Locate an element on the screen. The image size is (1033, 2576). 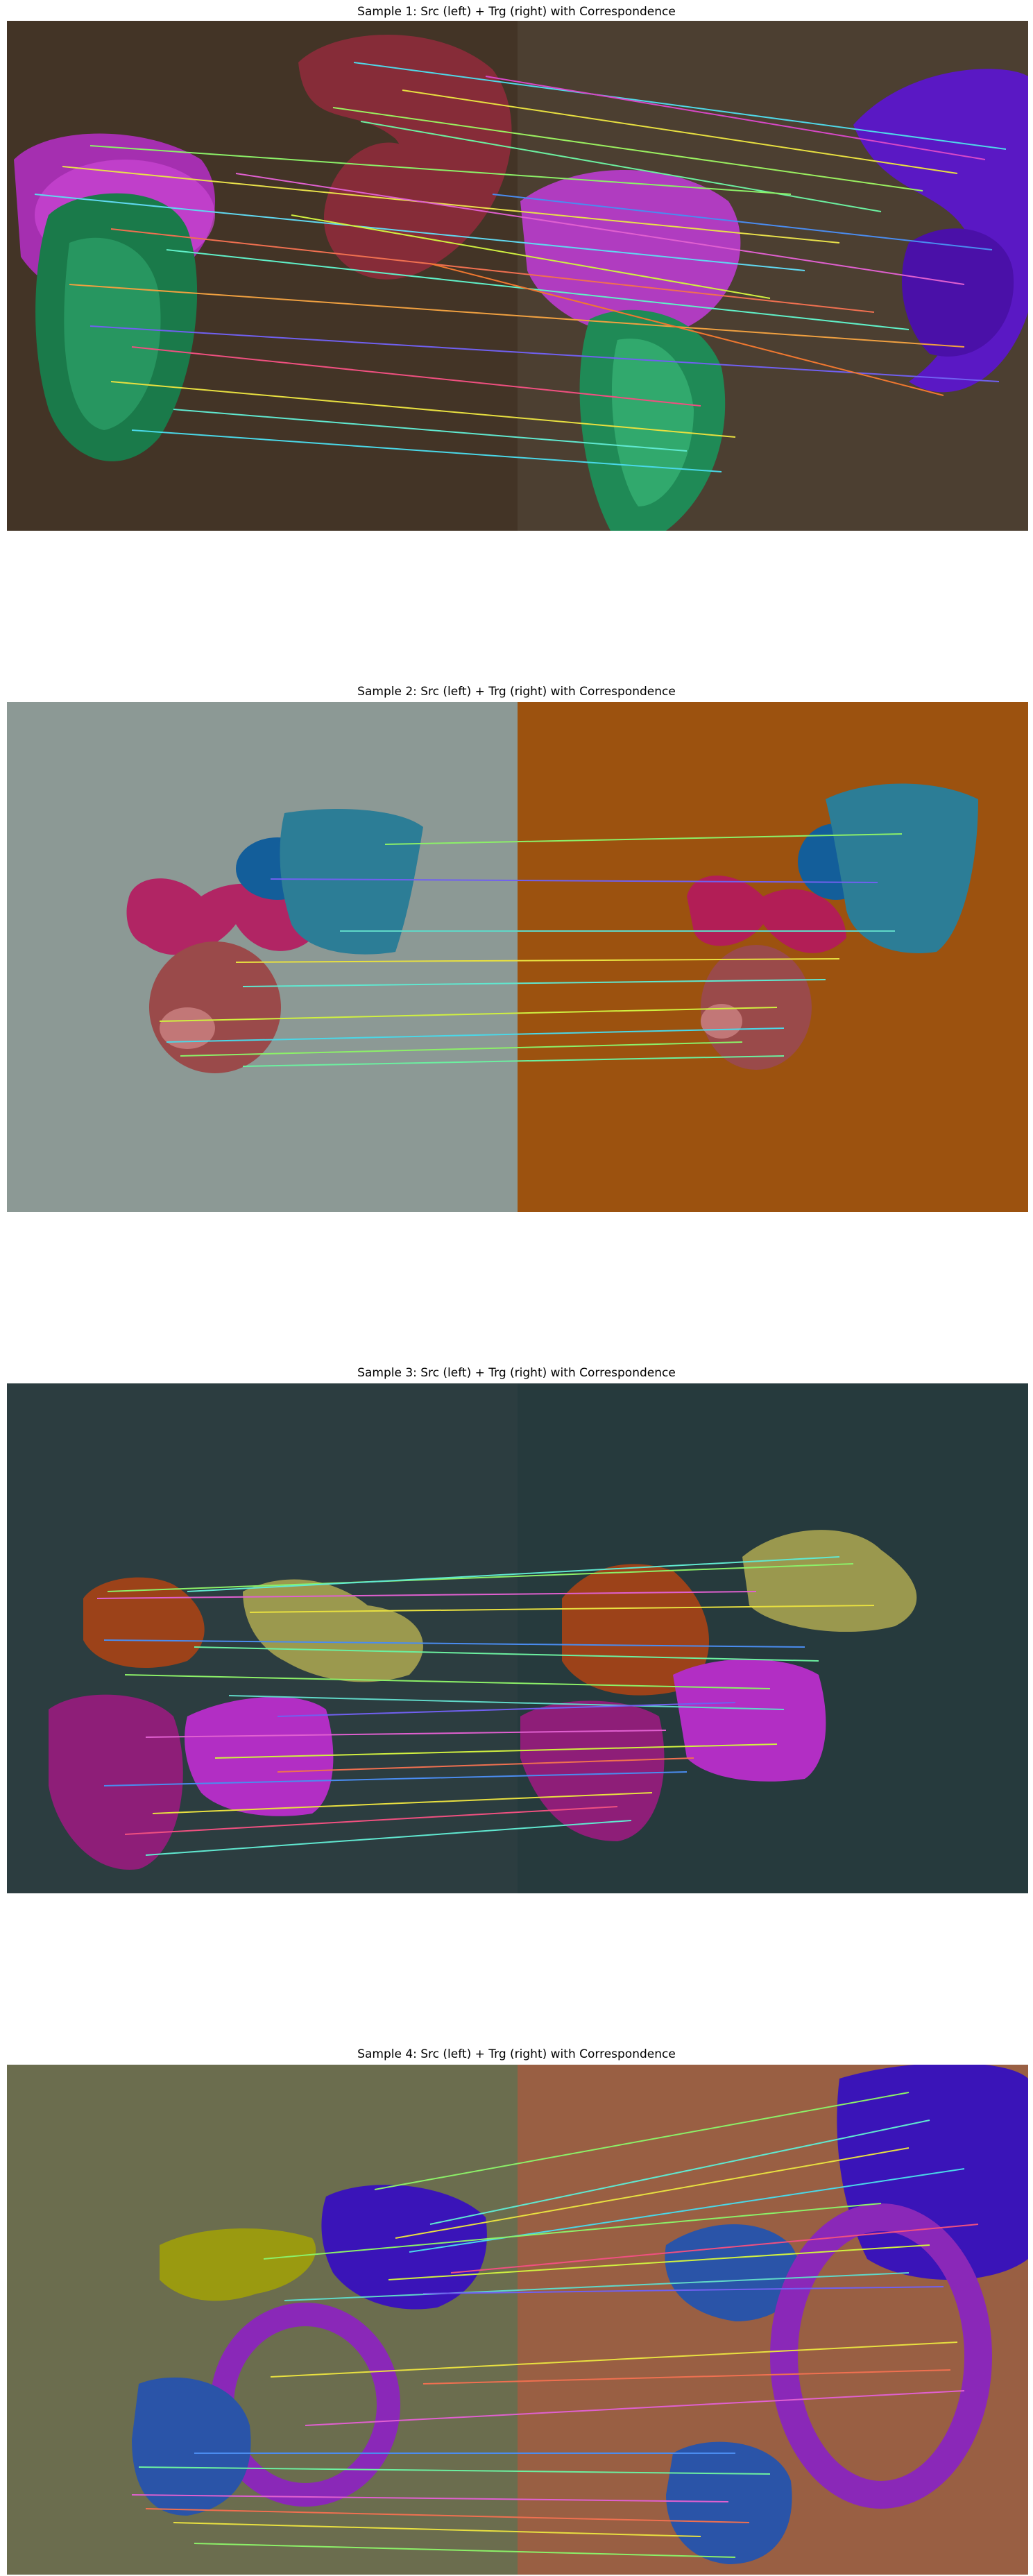
src-background is located at coordinates (262, 957).